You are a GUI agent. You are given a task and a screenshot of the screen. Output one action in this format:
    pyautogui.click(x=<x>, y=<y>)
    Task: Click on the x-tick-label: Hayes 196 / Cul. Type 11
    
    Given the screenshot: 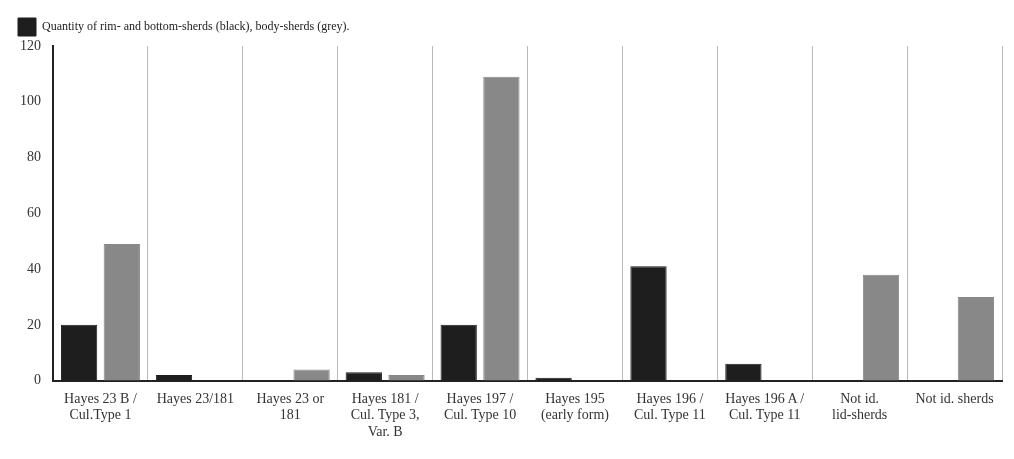 What is the action you would take?
    pyautogui.click(x=669, y=406)
    